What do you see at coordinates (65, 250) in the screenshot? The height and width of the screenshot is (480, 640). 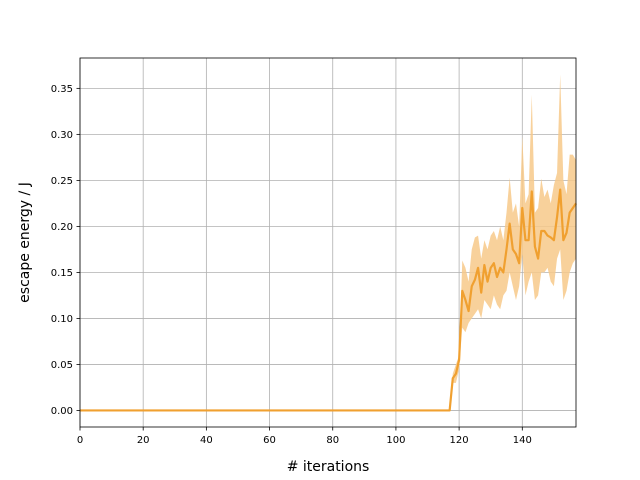 I see `y-axis-ticks: 0.00 0.05 0.10 0.15 0.20 0.25 0.30 0.35` at bounding box center [65, 250].